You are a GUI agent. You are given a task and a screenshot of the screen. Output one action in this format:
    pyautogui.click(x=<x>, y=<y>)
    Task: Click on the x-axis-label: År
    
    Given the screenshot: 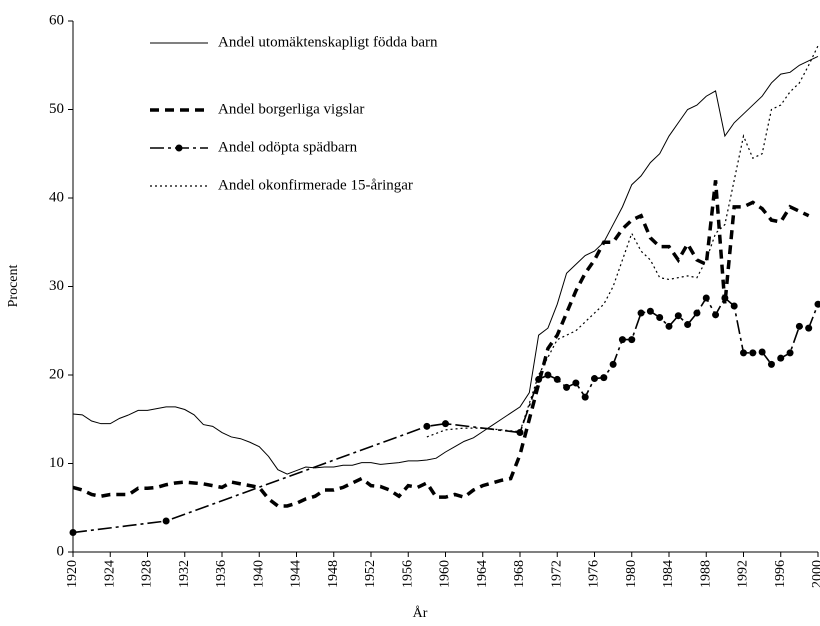 What is the action you would take?
    pyautogui.click(x=420, y=613)
    